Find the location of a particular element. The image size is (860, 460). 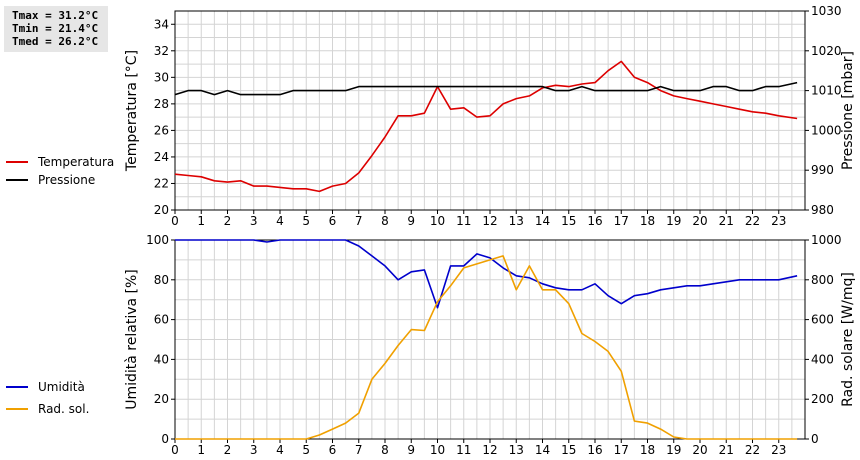

top-x-tick-label: 21 is located at coordinates (726, 221).